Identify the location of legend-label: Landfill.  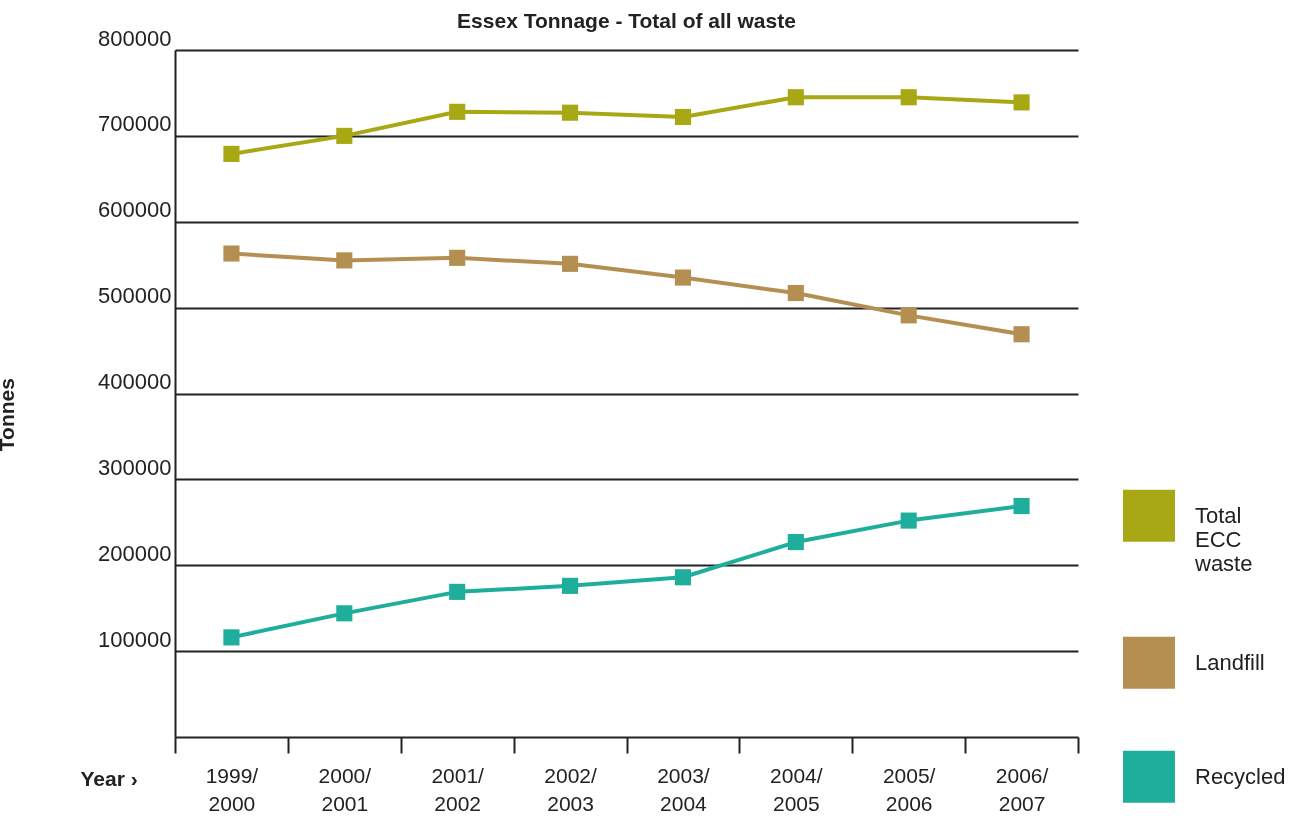
(1230, 662).